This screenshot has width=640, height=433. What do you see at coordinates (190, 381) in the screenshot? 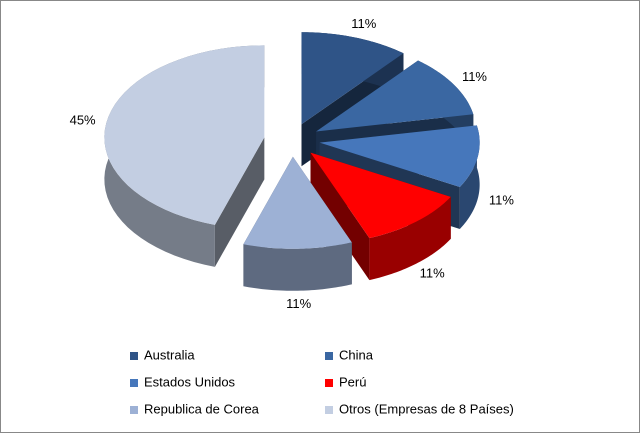
I see `legend-label: Estados Unidos` at bounding box center [190, 381].